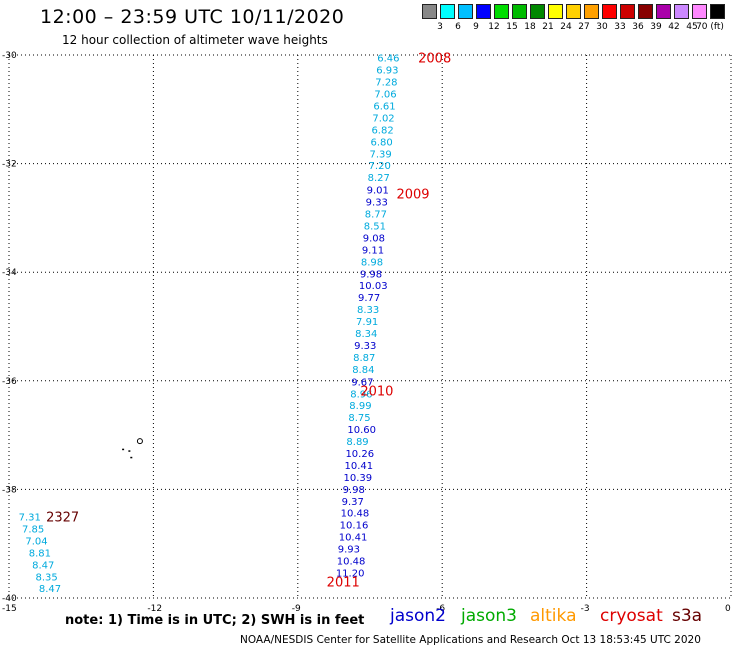 The image size is (740, 650). I want to click on satellite-legend-jason3: jason3, so click(489, 616).